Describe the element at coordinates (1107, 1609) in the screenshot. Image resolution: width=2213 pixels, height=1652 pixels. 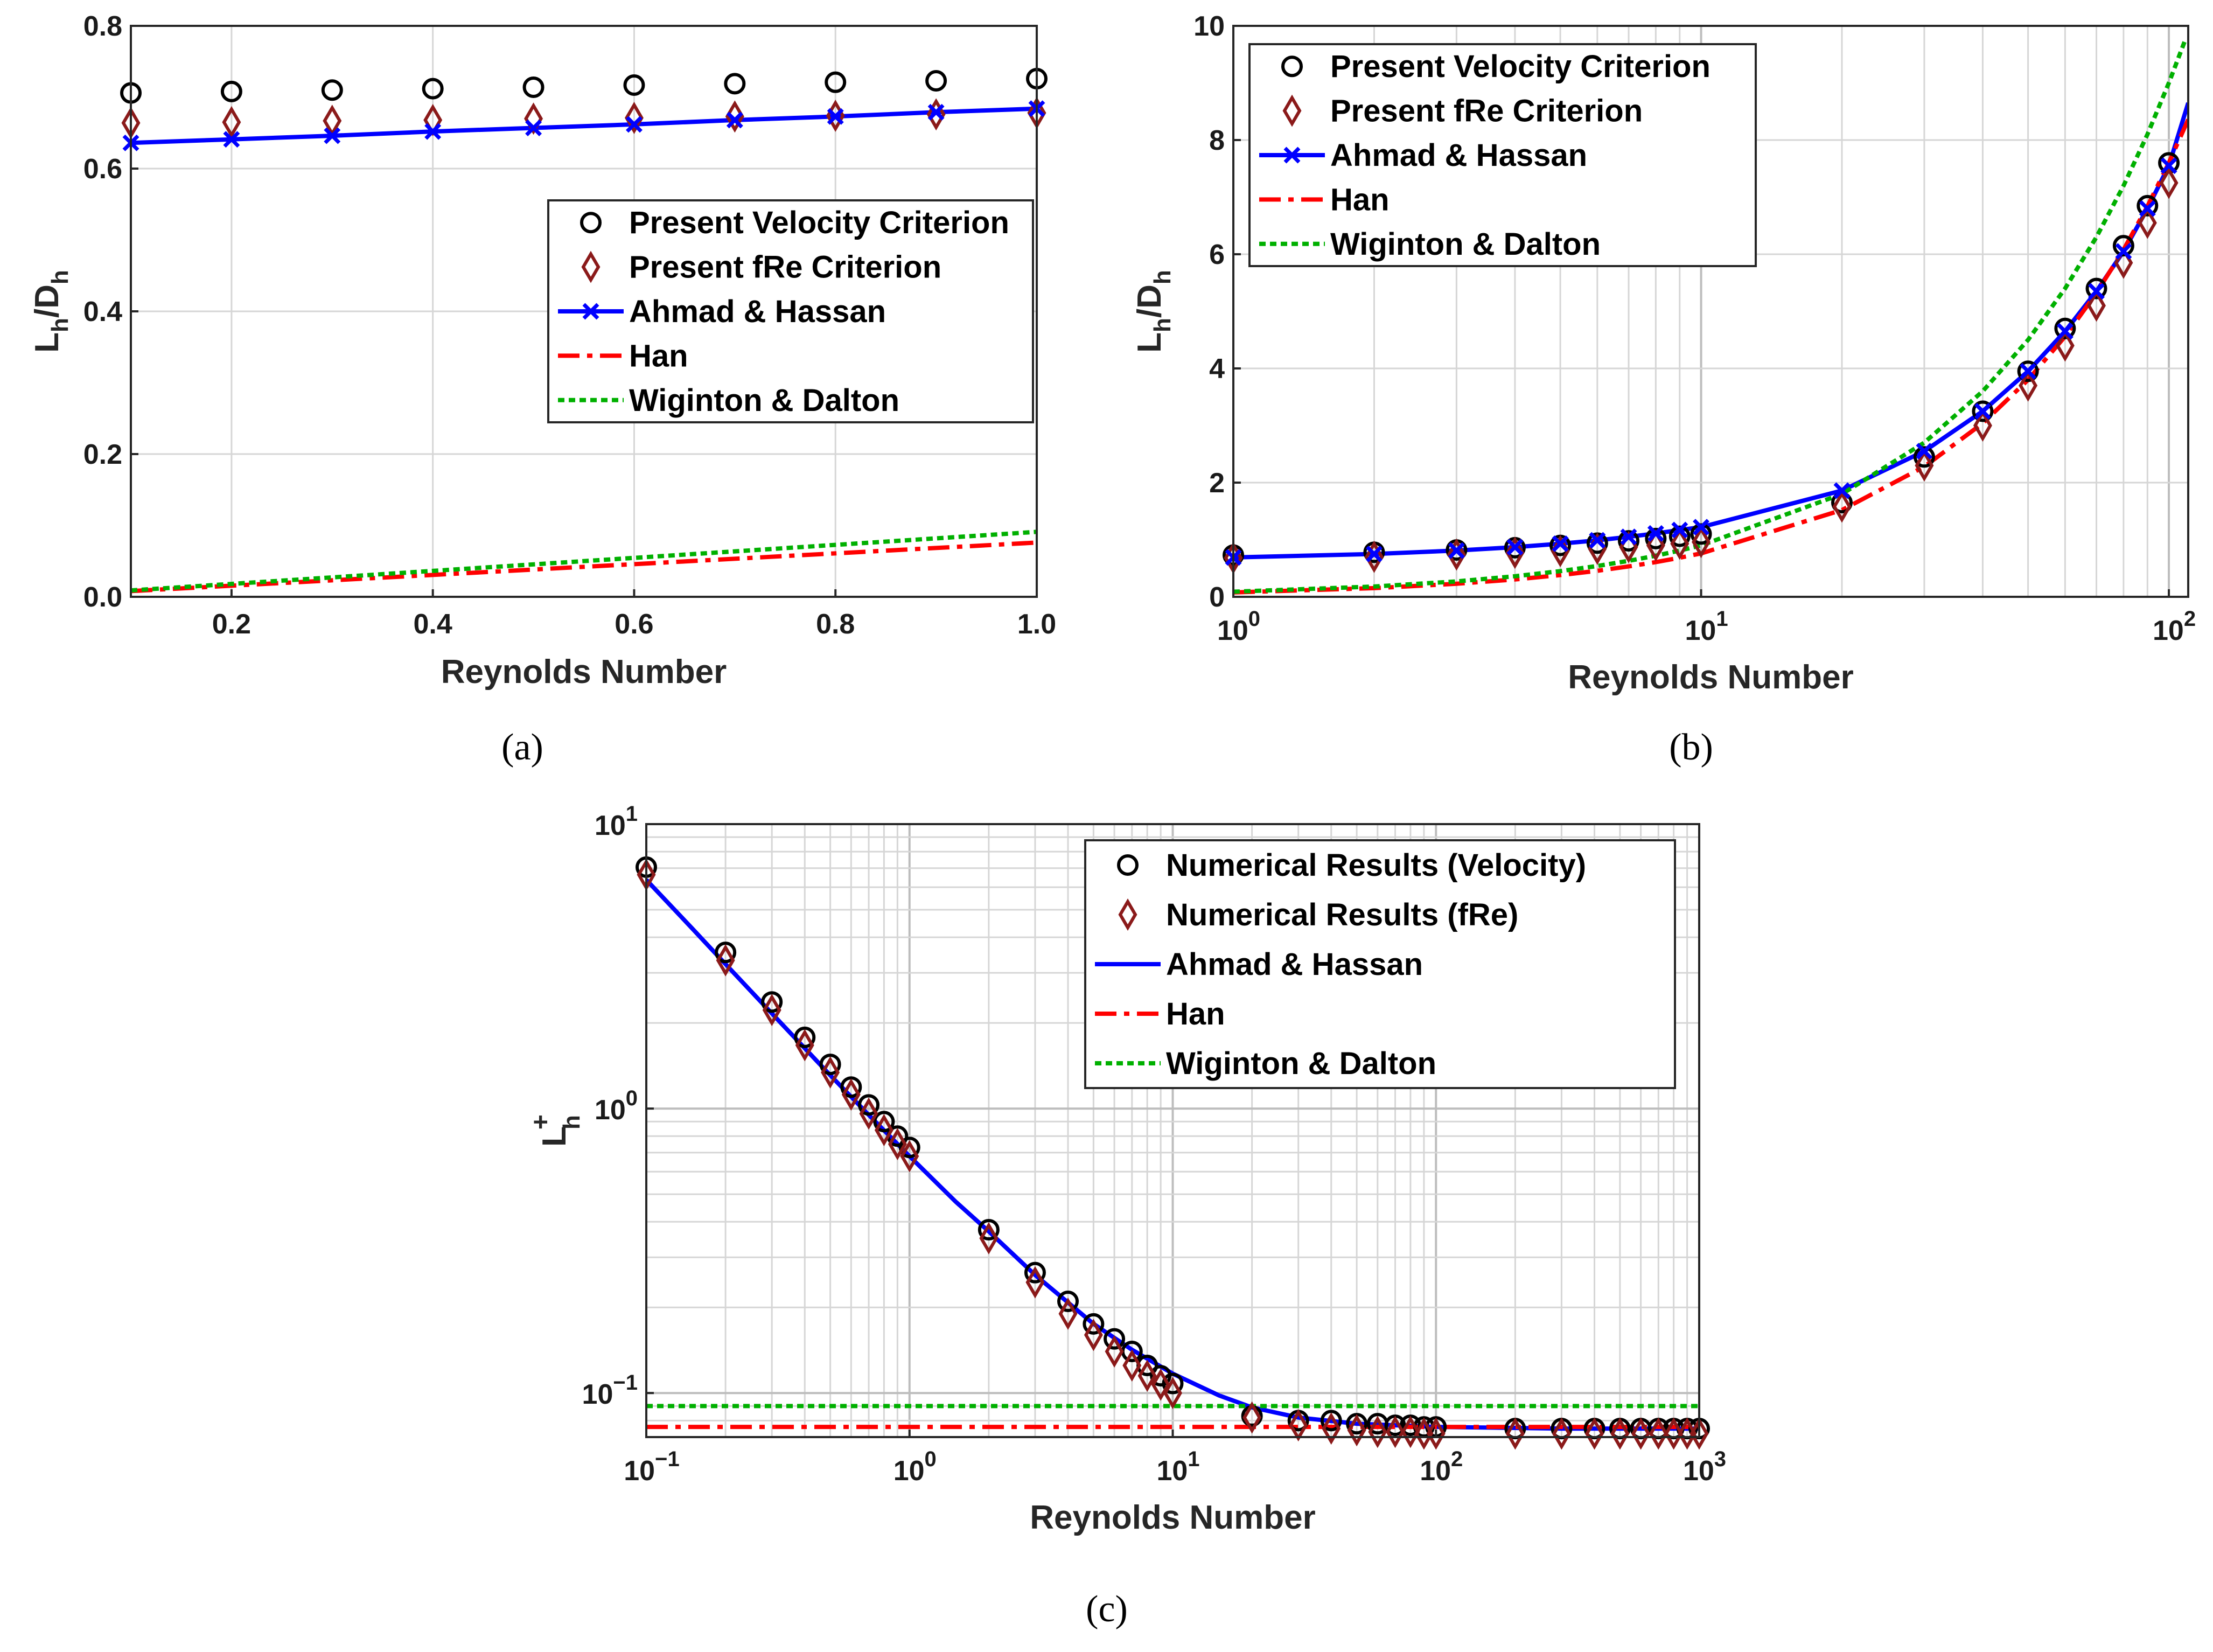
I see `panel-caption-c: (c)` at that location.